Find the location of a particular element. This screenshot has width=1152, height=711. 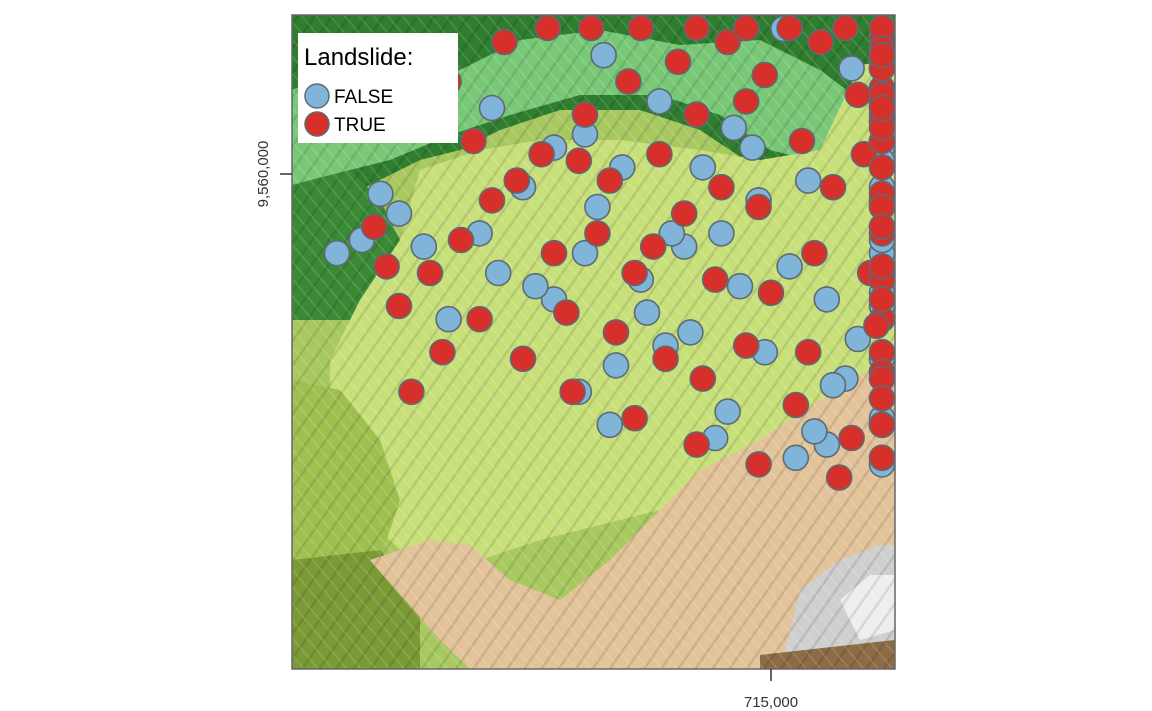

legend: Landslide: FALSE TRUE is located at coordinates (378, 88).